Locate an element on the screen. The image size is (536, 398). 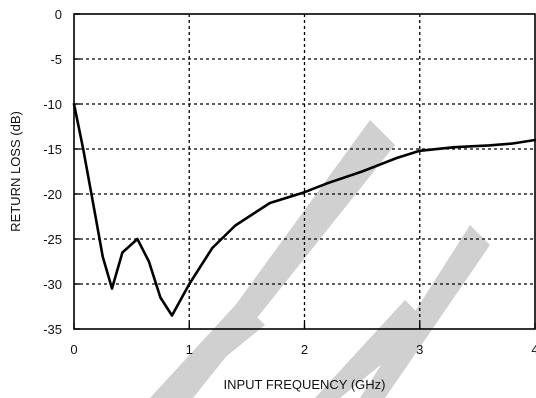
x-tick-label: 2 is located at coordinates (304, 349).